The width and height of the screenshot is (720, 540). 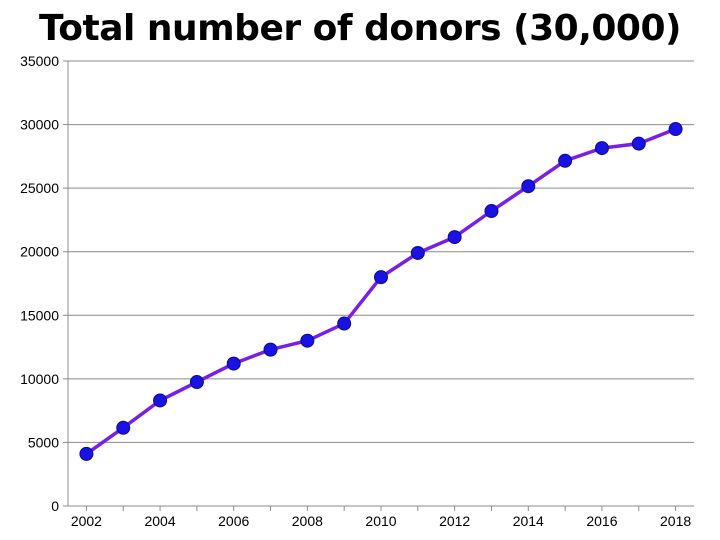 What do you see at coordinates (360, 28) in the screenshot?
I see `chart-title: Total number of donors (30,000)` at bounding box center [360, 28].